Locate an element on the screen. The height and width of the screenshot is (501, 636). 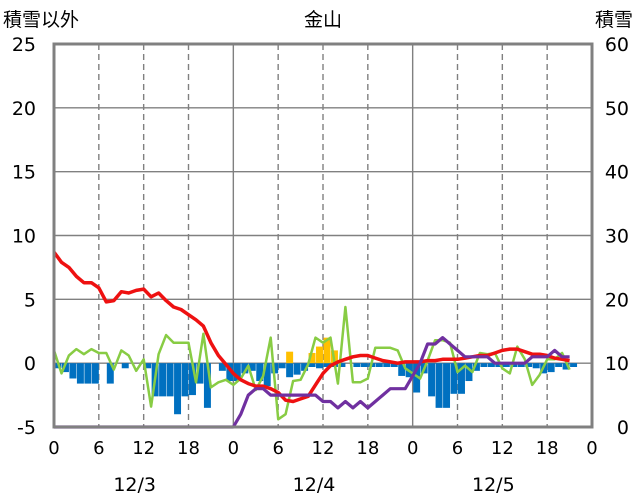
right-tick-label: 10 is located at coordinates (617, 364).